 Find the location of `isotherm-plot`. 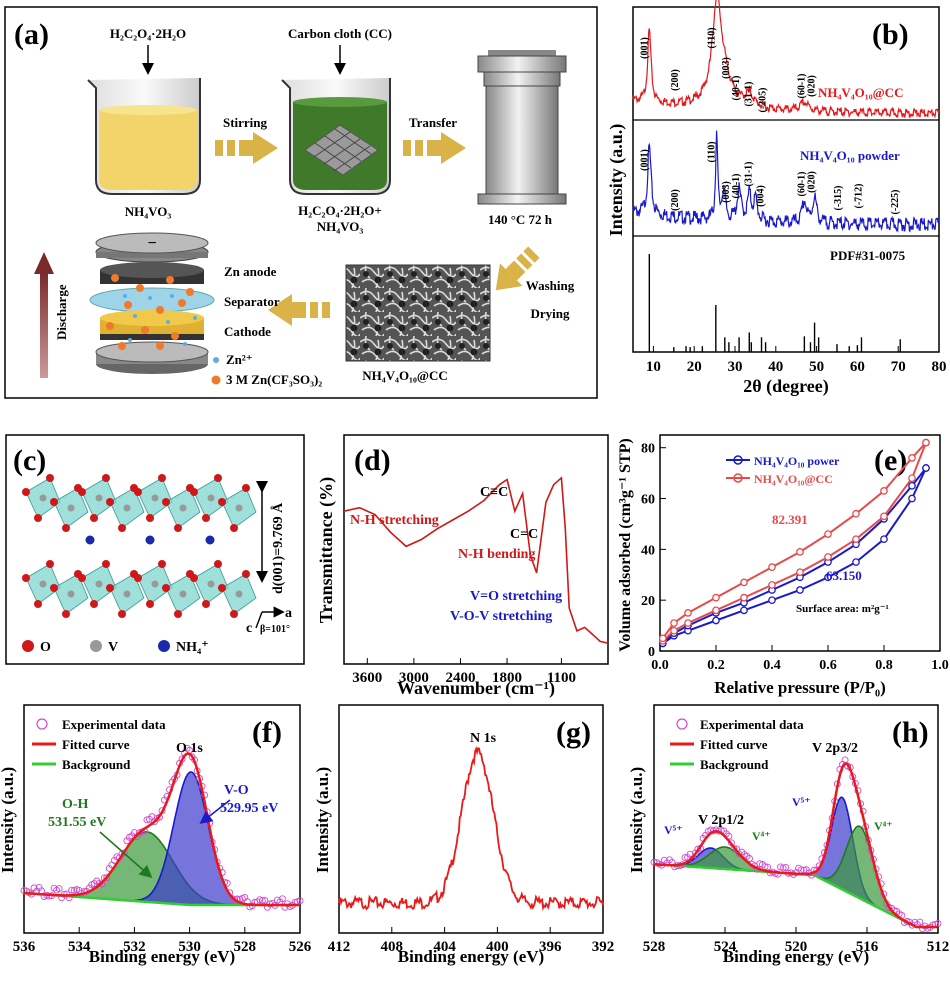

isotherm-plot is located at coordinates (794, 543).